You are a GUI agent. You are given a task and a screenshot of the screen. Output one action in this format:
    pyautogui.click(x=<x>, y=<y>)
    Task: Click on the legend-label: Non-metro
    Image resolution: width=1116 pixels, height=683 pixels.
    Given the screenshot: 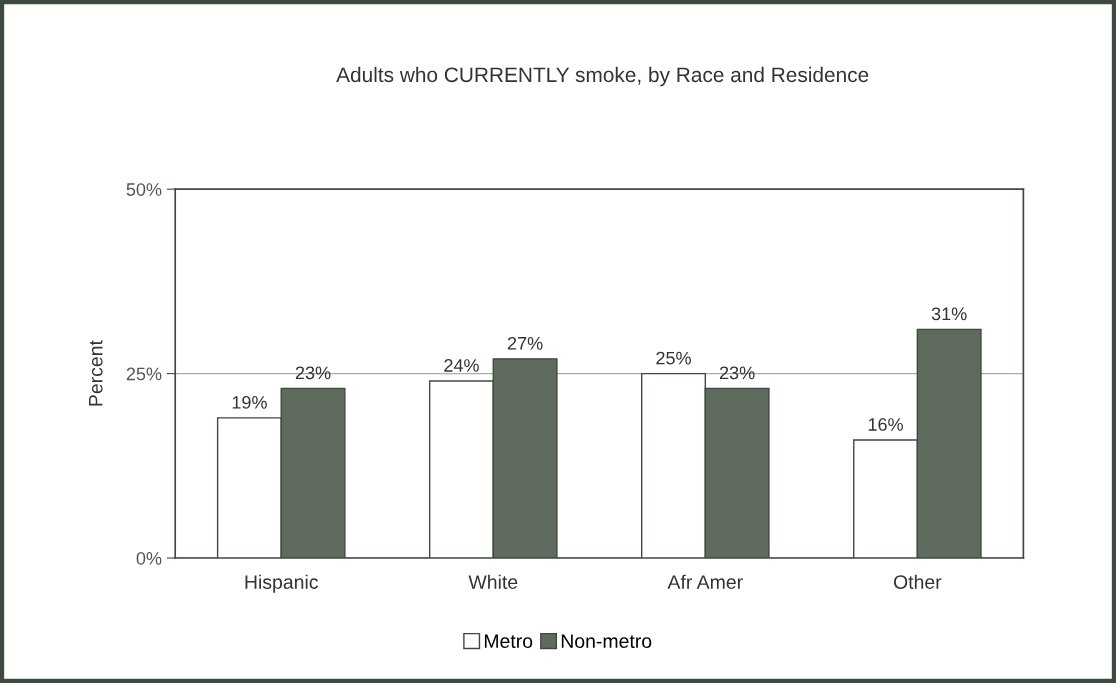 What is the action you would take?
    pyautogui.click(x=606, y=641)
    